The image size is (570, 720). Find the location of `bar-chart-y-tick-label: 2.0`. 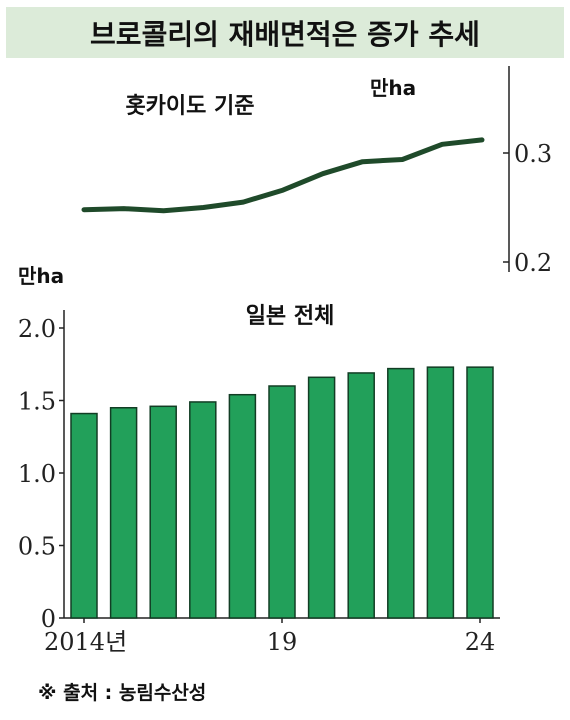

bar-chart-y-tick-label: 2.0 is located at coordinates (37, 329).